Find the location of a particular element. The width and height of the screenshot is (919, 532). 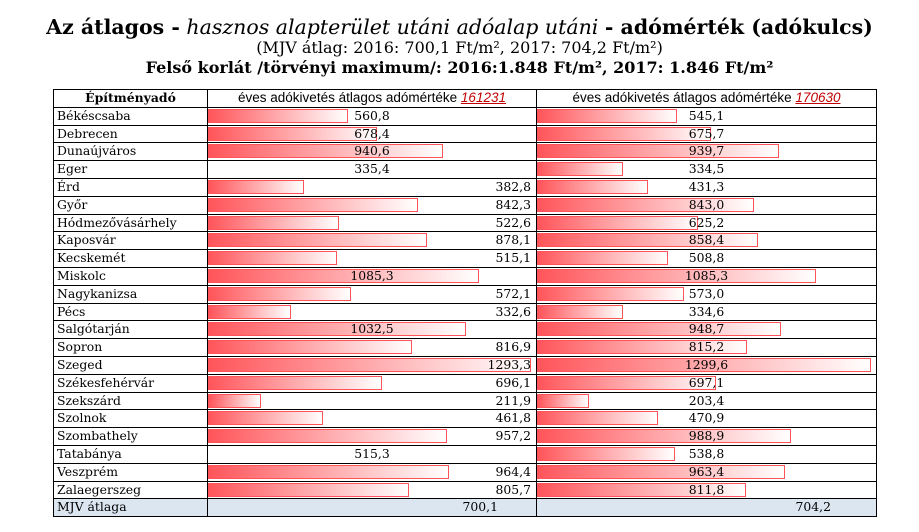

data-label: 382,8 is located at coordinates (513, 186).